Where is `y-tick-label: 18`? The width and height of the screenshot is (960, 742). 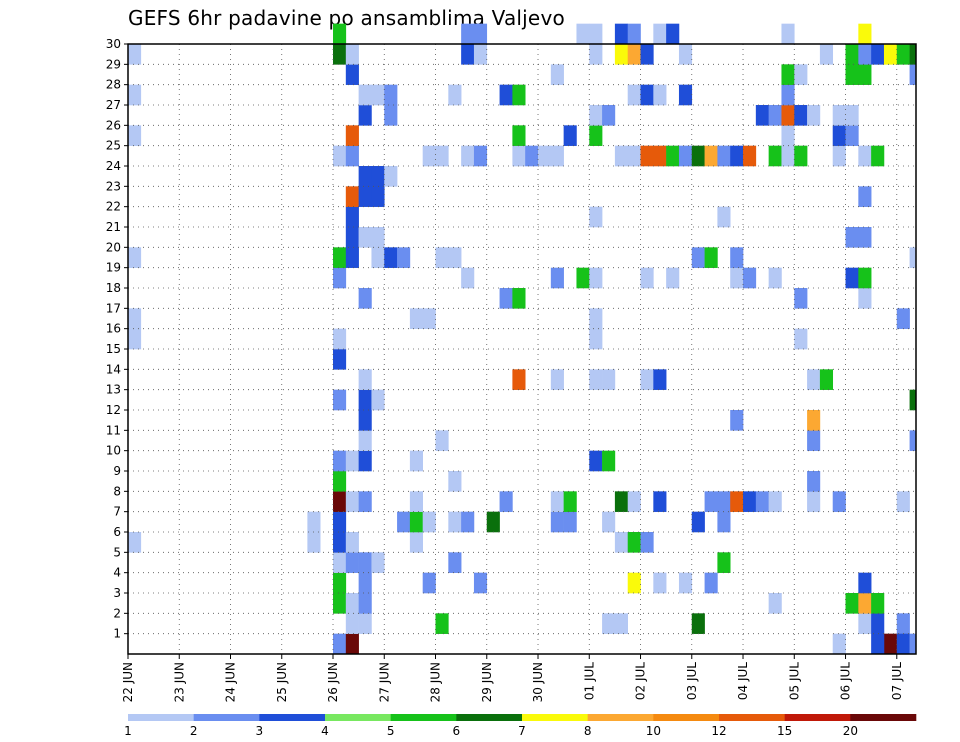 y-tick-label: 18 is located at coordinates (113, 288).